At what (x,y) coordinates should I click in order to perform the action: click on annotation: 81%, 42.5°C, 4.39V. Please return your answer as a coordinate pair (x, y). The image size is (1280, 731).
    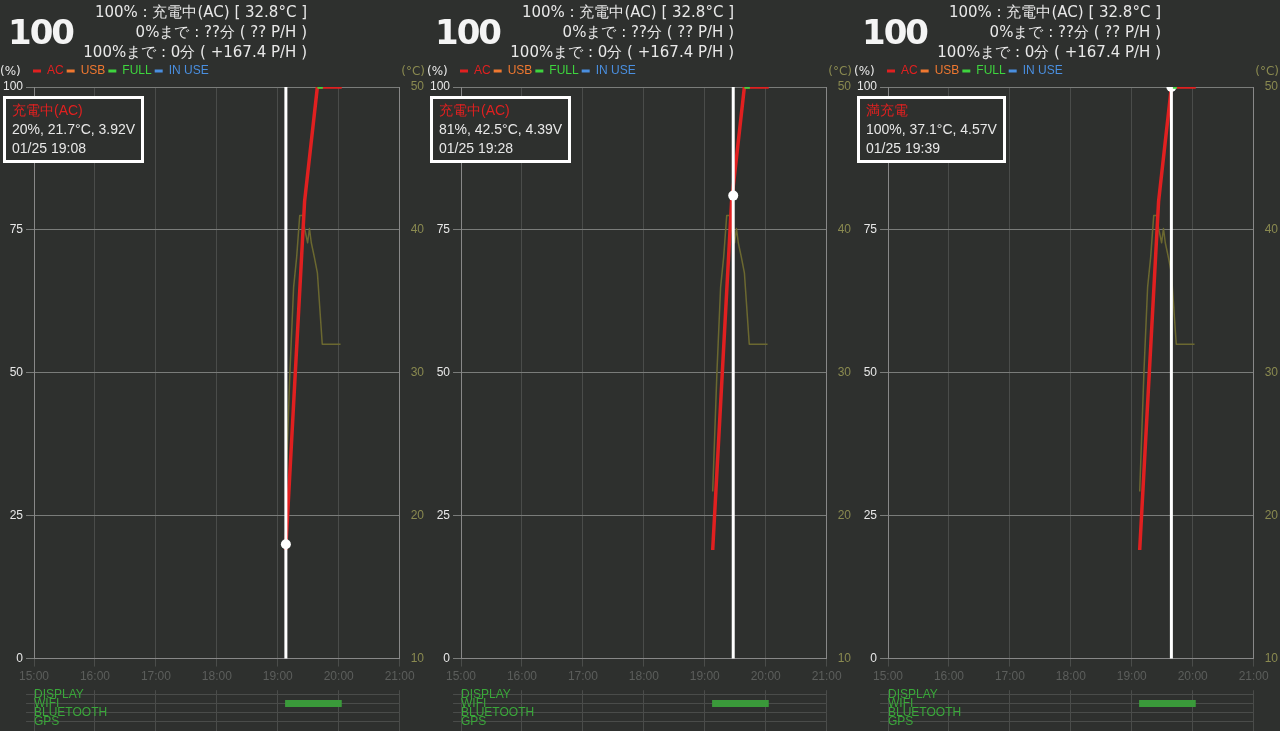
    Looking at the image, I should click on (501, 129).